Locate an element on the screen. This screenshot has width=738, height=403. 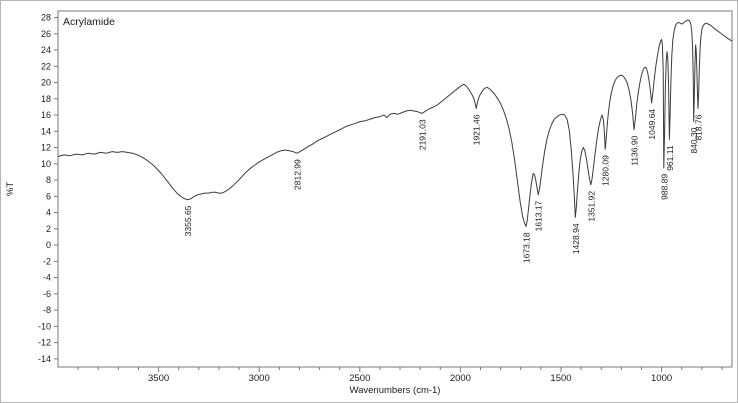
x-axis-title: Wavenumbers (cm-1) is located at coordinates (395, 390).